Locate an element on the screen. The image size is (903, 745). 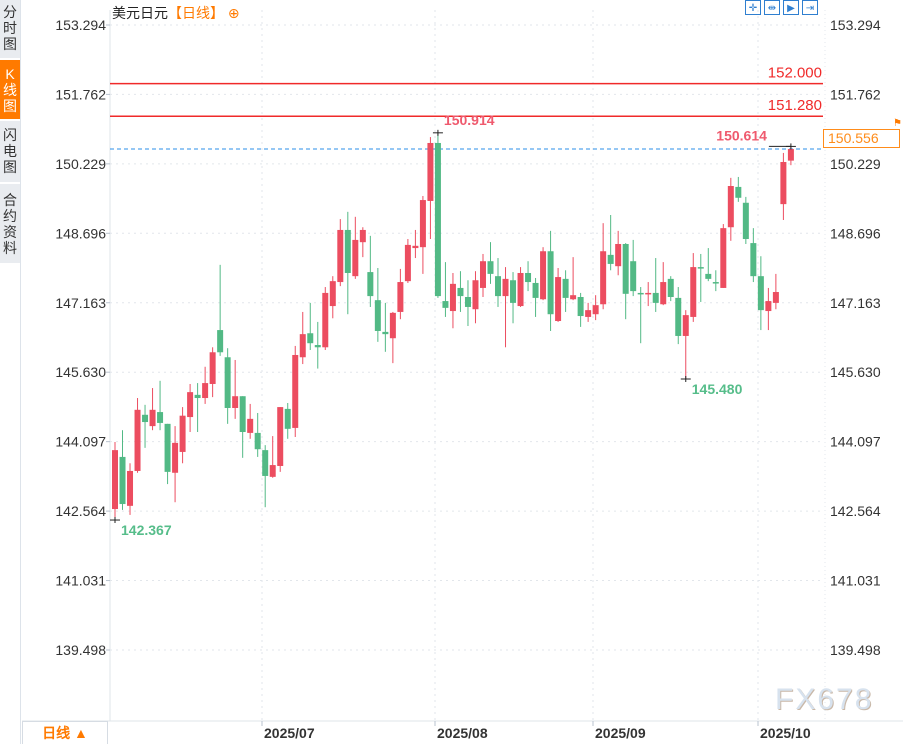
play-forward-icon: ▶ is located at coordinates (791, 7).